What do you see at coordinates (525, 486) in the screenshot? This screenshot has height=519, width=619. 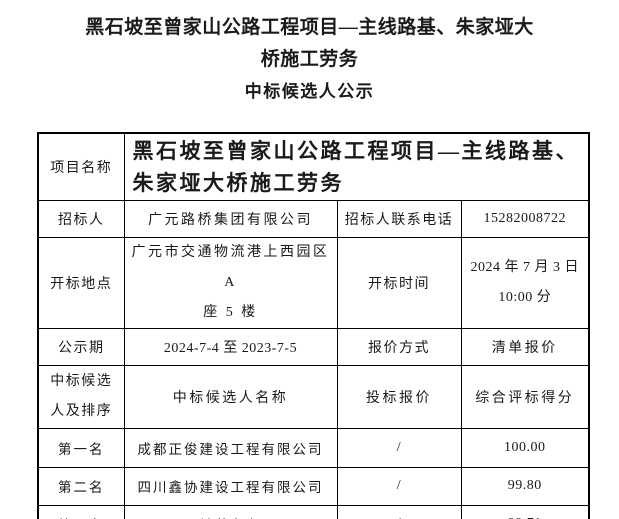 I see `score-cell: 99.80` at bounding box center [525, 486].